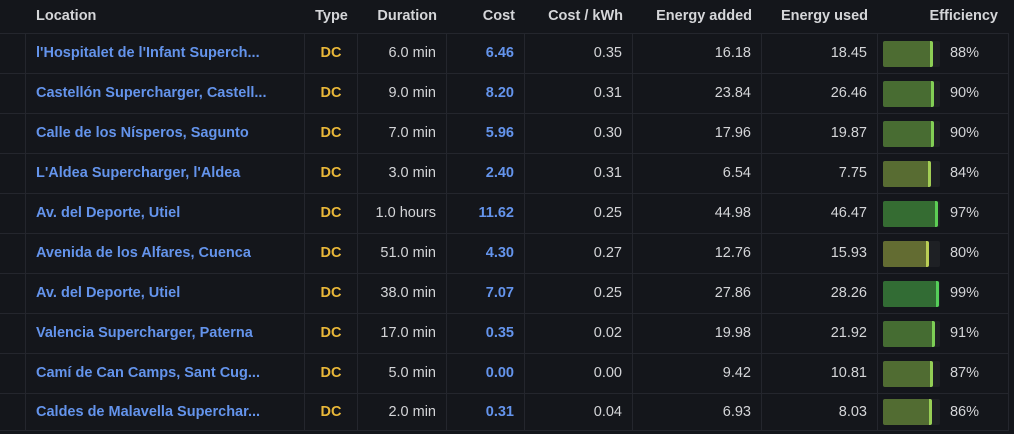  Describe the element at coordinates (585, 16) in the screenshot. I see `column-header-cost-per-kwh: Cost / kWh` at that location.